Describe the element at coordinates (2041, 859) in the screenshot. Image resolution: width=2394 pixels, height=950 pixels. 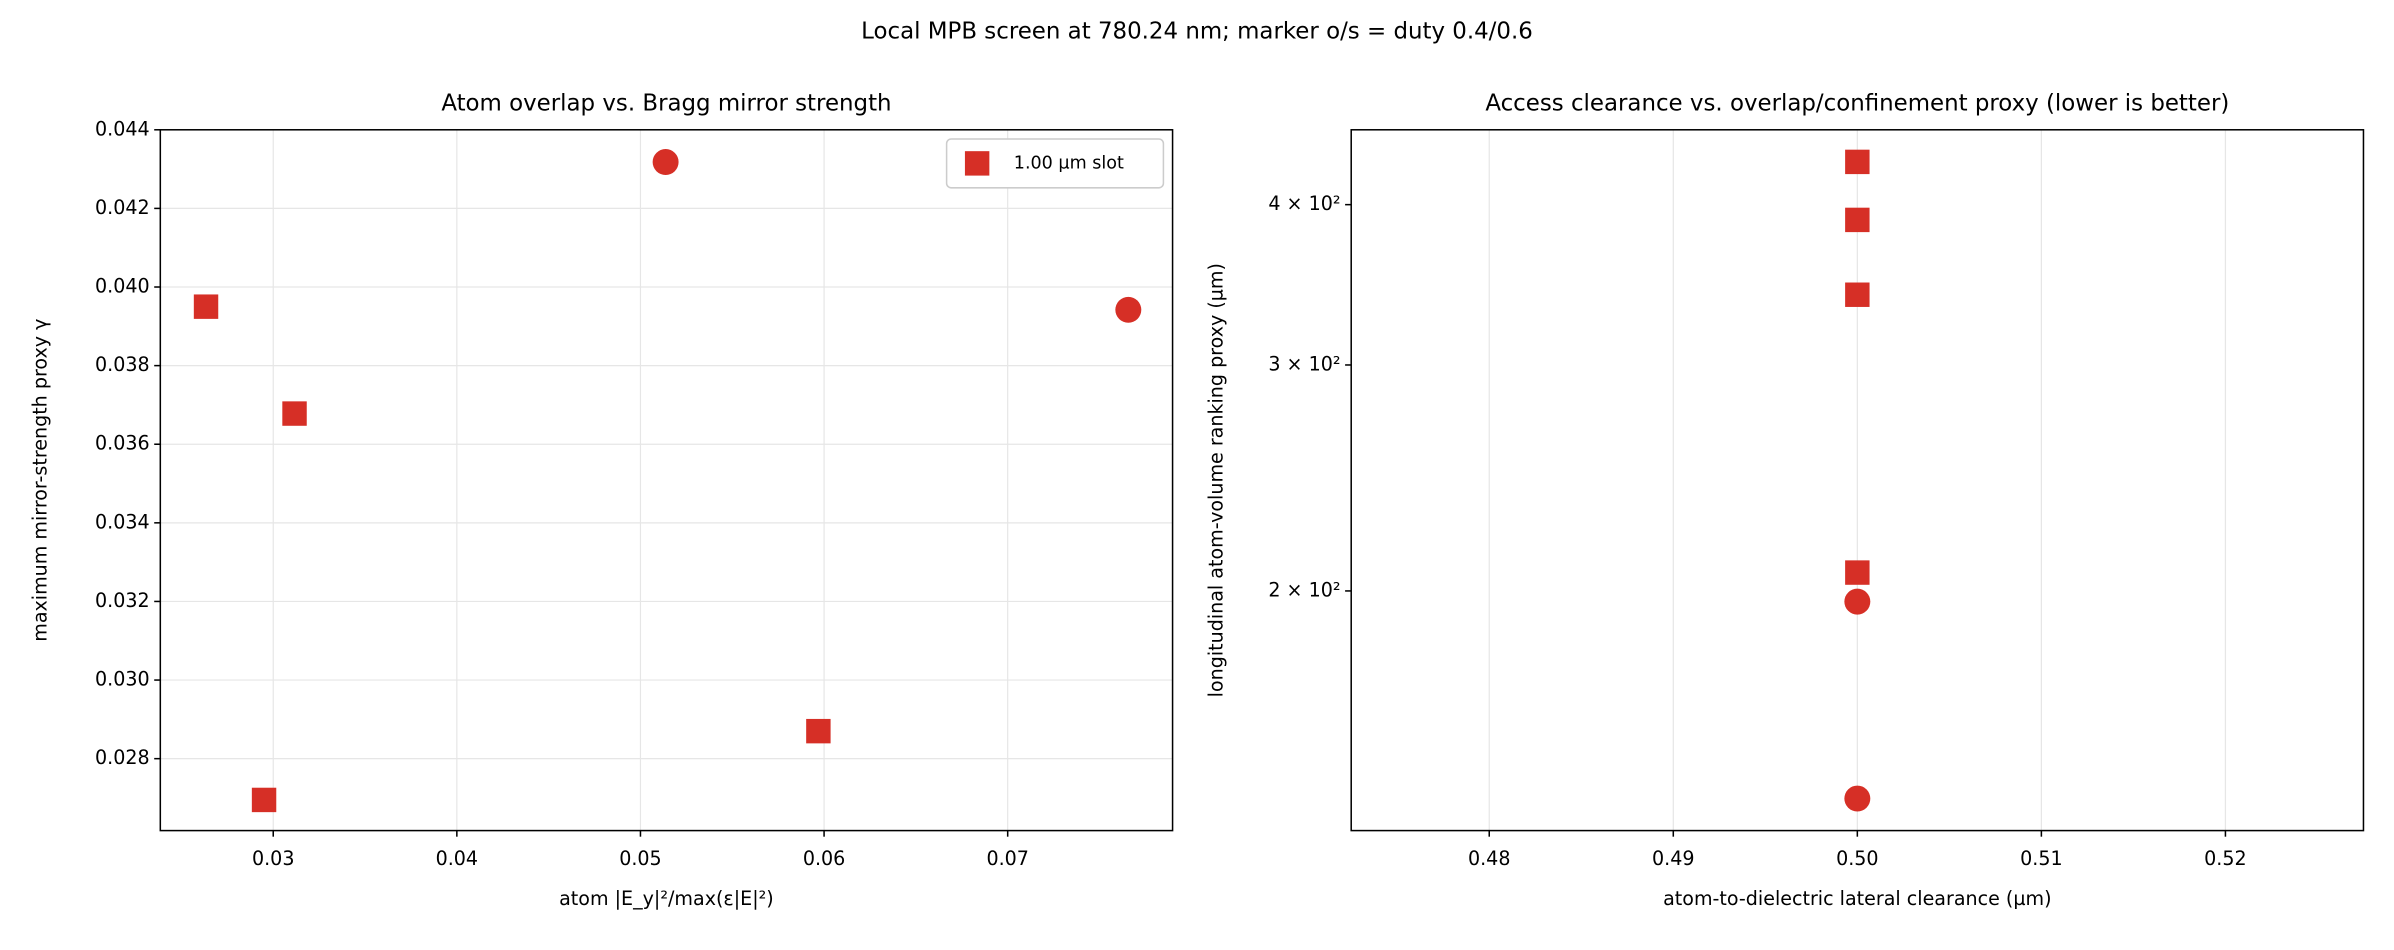
I see `x-tick-label: 0.51` at that location.